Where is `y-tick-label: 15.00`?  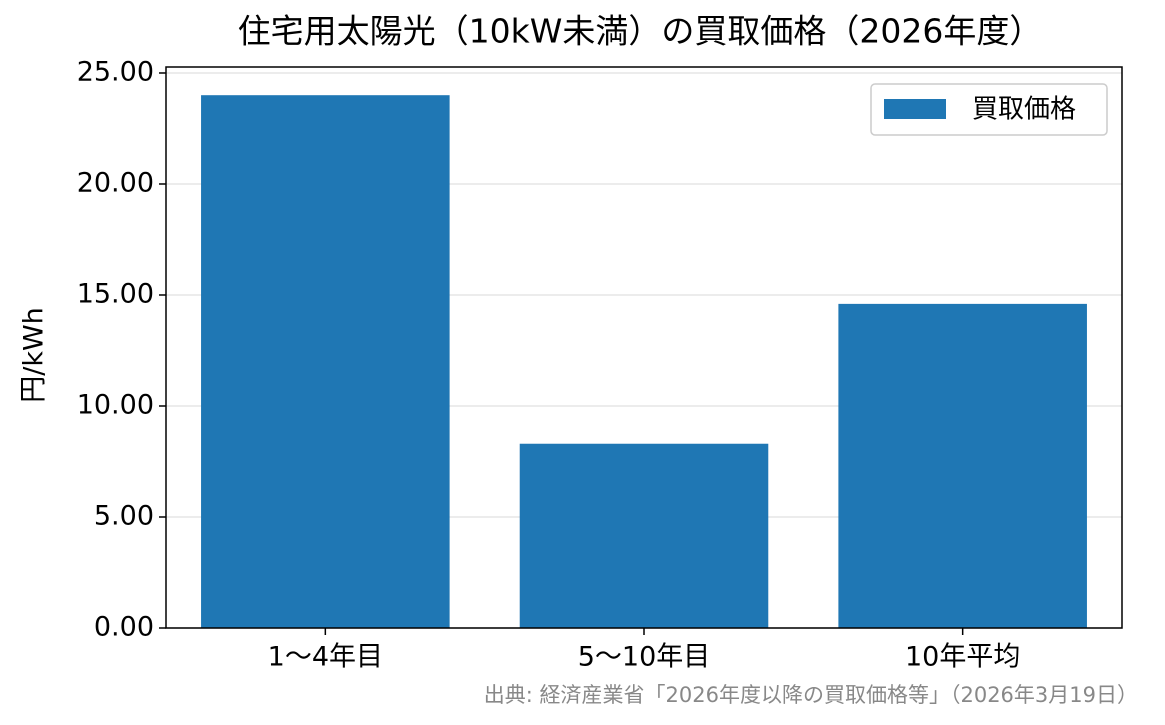
y-tick-label: 15.00 is located at coordinates (115, 293).